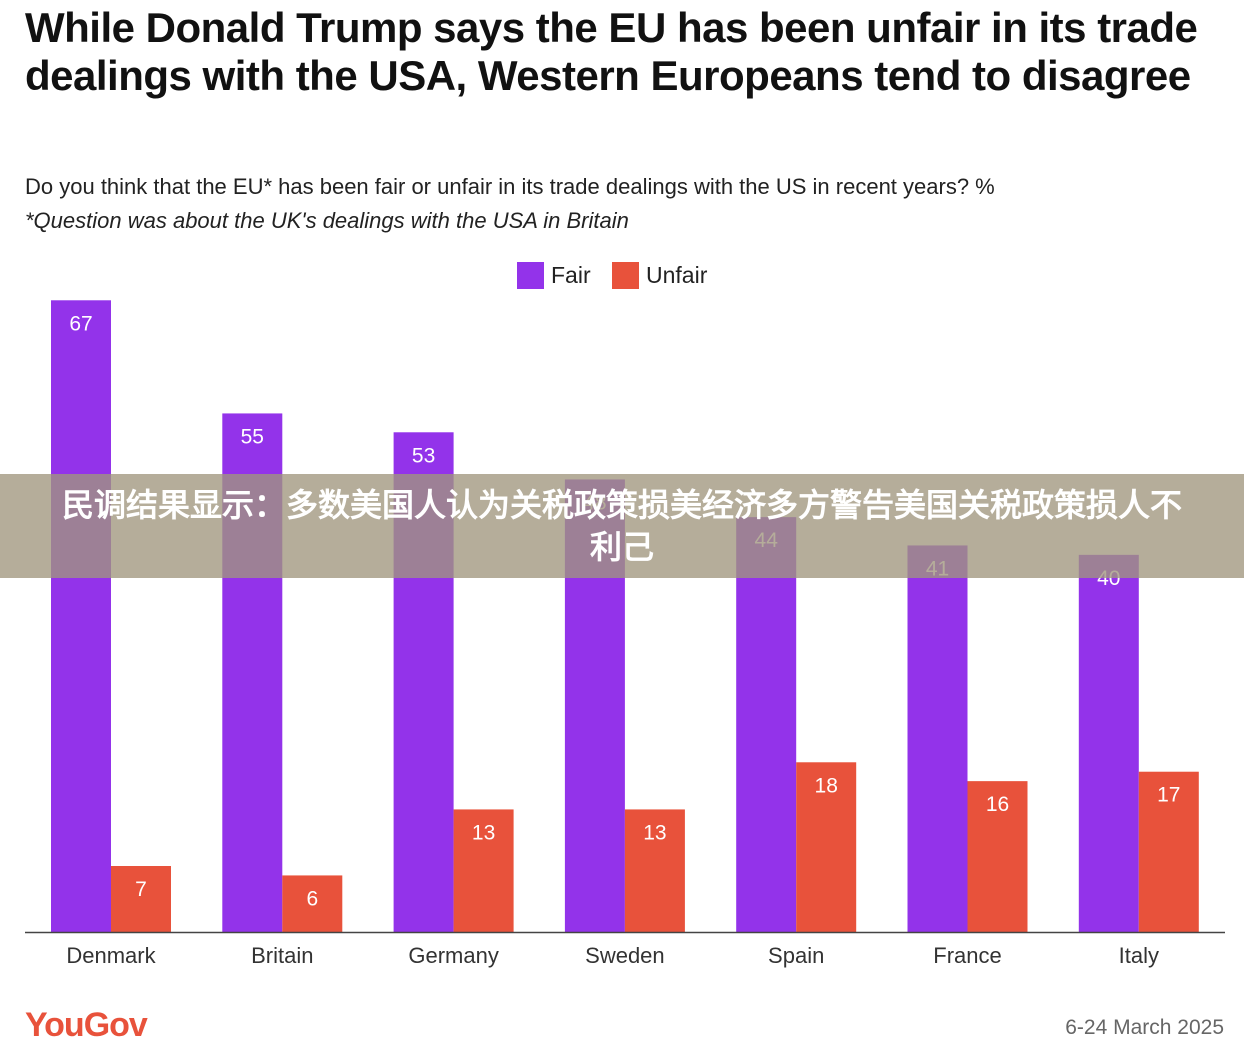  I want to click on overlay-banner: 民调结果显示：多数美国人认为关税政策损美经济多方警告美国关税政策损人不利己, so click(622, 526).